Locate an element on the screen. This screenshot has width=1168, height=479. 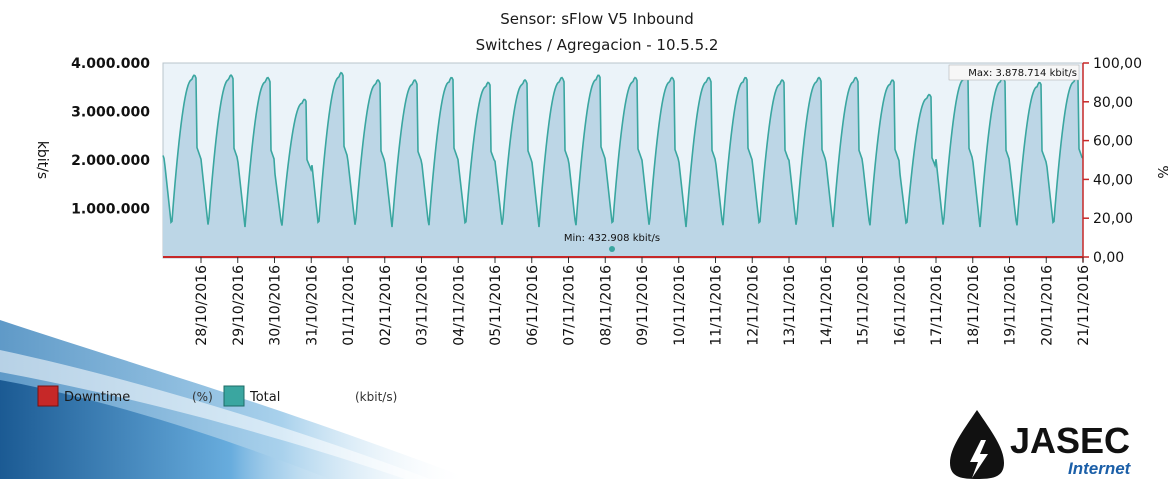
min-annotation: Min: 432.908 kbit/s is located at coordinates (612, 242).